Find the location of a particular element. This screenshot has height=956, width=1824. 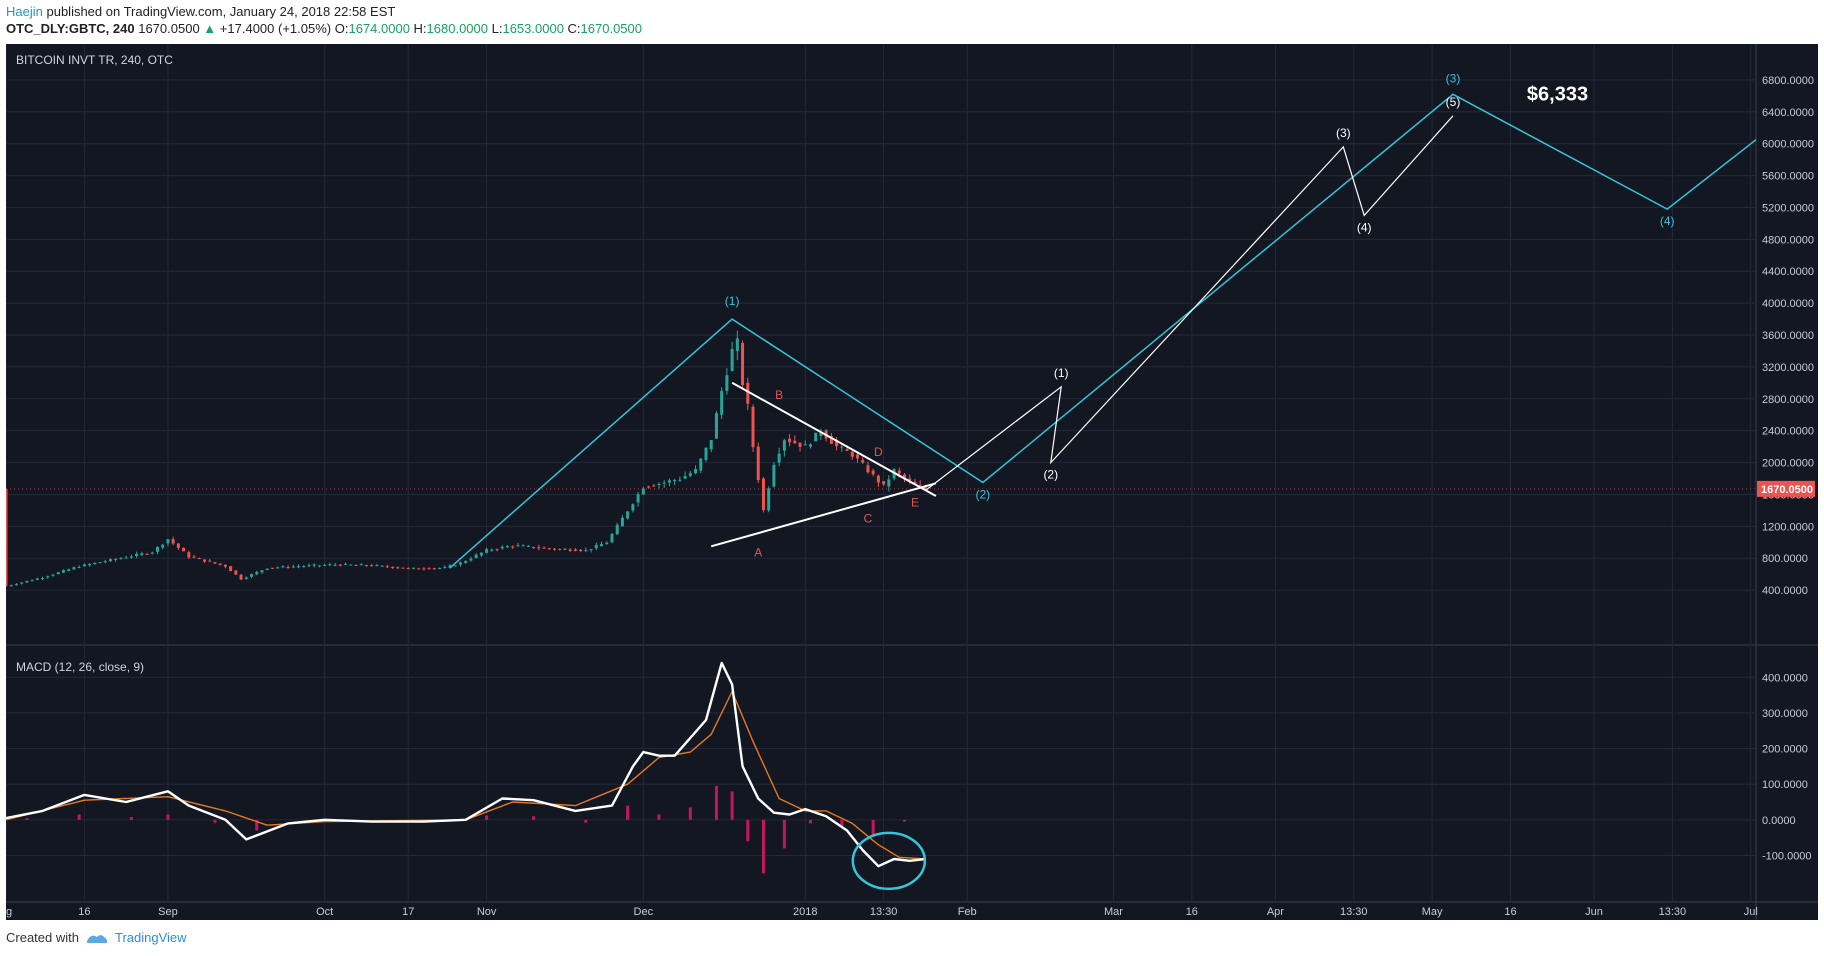

symbol-label: OTC_DLY:GBTC, 240 is located at coordinates (70, 28).